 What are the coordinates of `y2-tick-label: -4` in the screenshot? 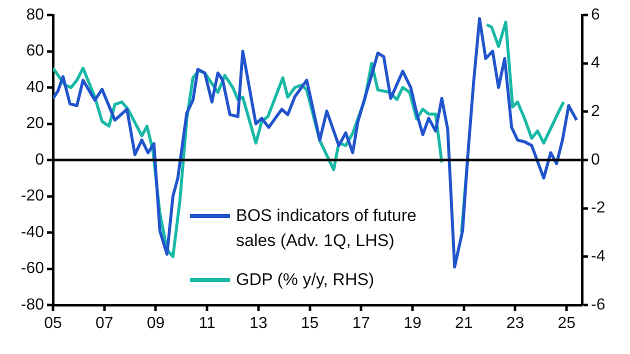 It's located at (598, 257).